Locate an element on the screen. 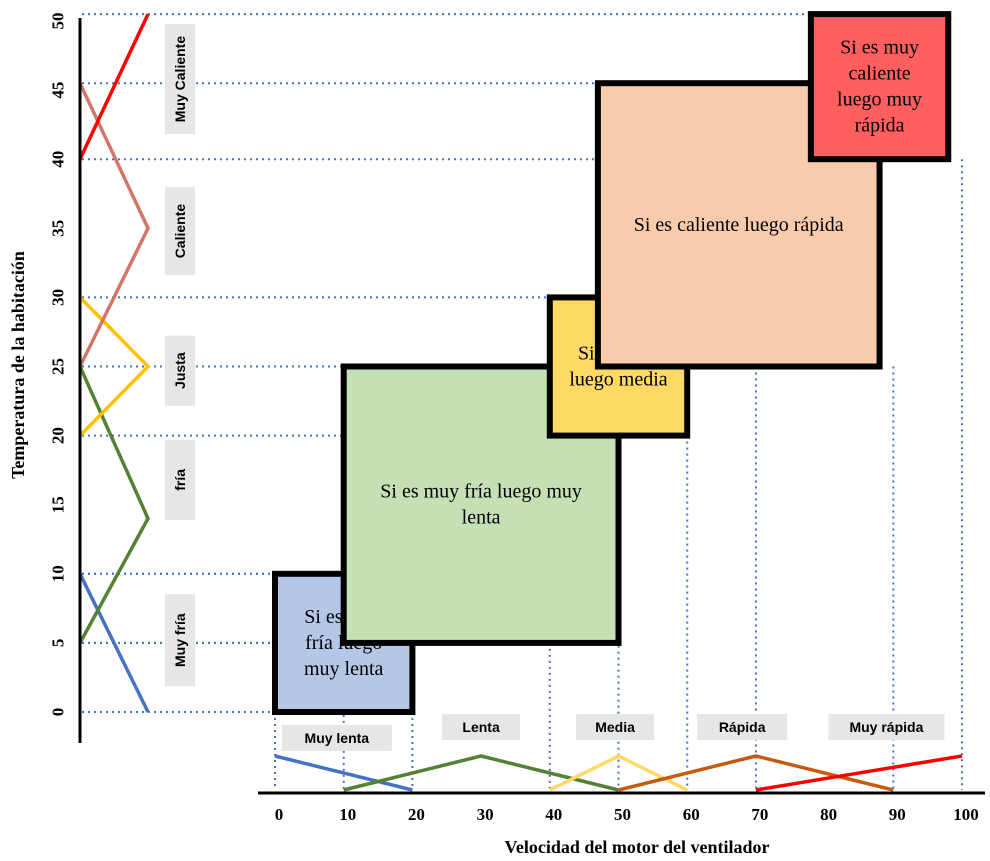 The height and width of the screenshot is (861, 990). y-axis-title: Temperatura de la habitación is located at coordinates (18, 365).